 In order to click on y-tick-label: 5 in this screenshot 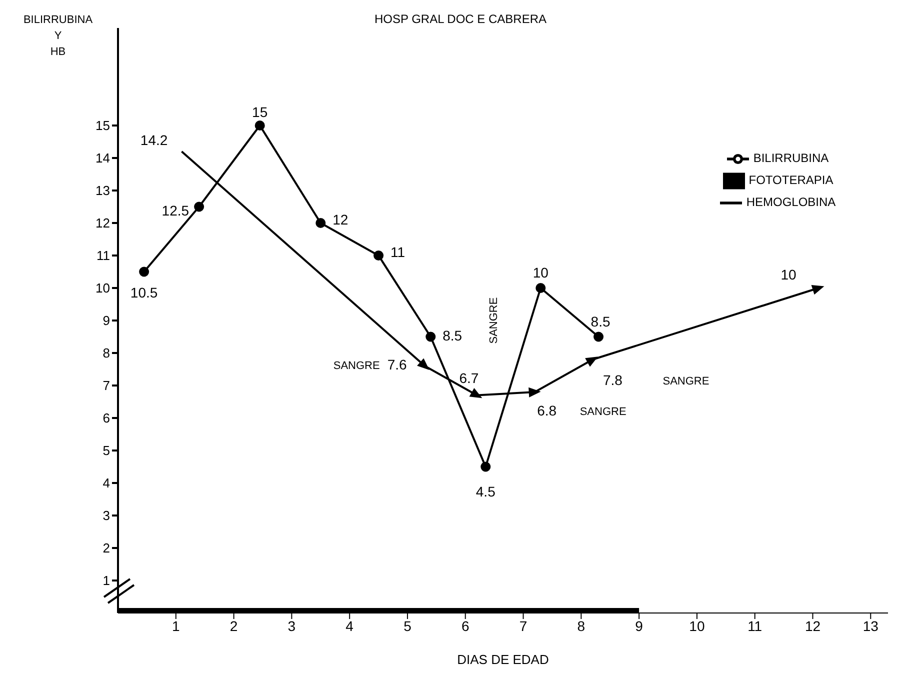, I will do `click(106, 450)`.